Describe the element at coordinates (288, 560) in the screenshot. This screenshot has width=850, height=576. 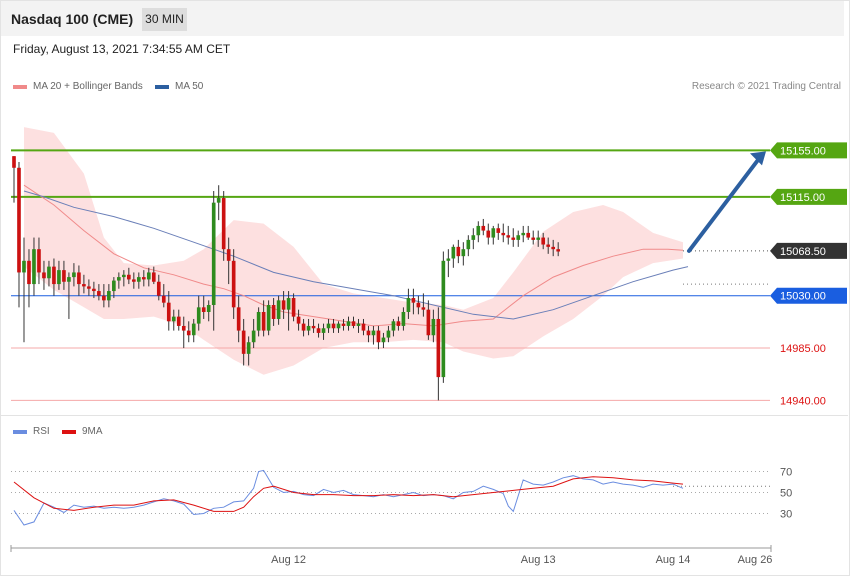
I see `x-tick-label: Aug 12` at that location.